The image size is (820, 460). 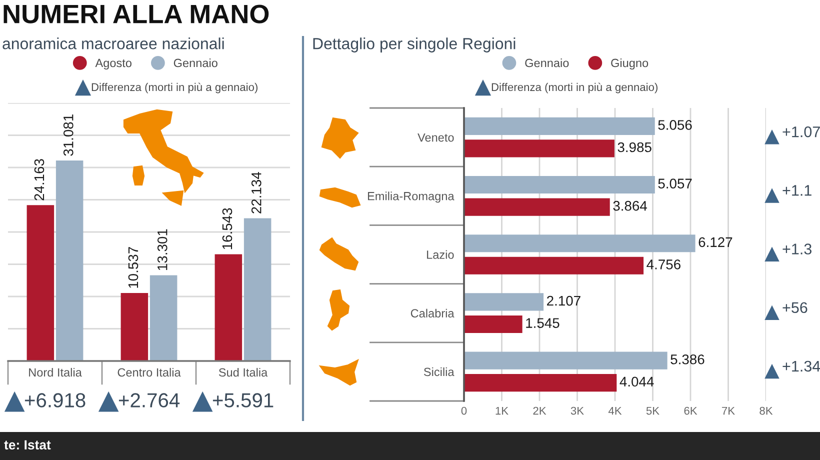 I want to click on data-label: 16.543, so click(x=227, y=229).